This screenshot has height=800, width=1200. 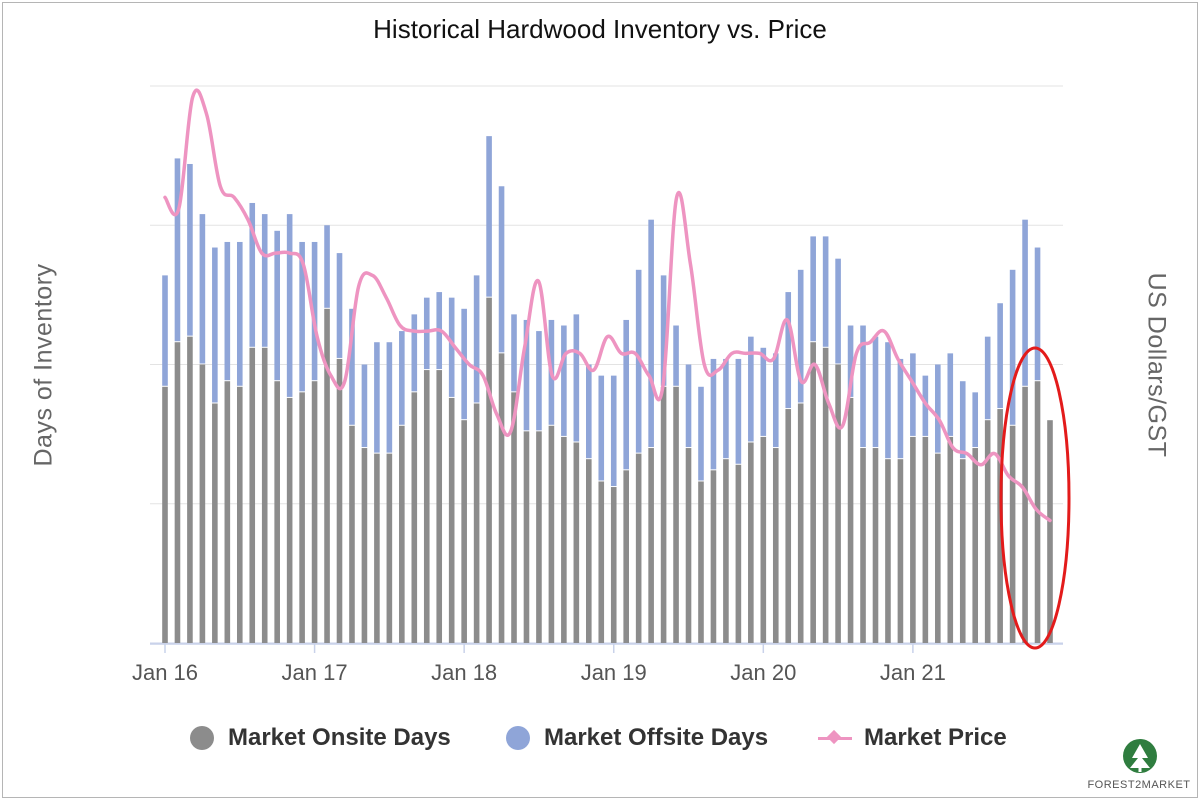 What do you see at coordinates (539, 672) in the screenshot?
I see `x-tick-labels: Jan 16 Jan 17 Jan 18 Jan 19 Jan 20 Jan 21` at bounding box center [539, 672].